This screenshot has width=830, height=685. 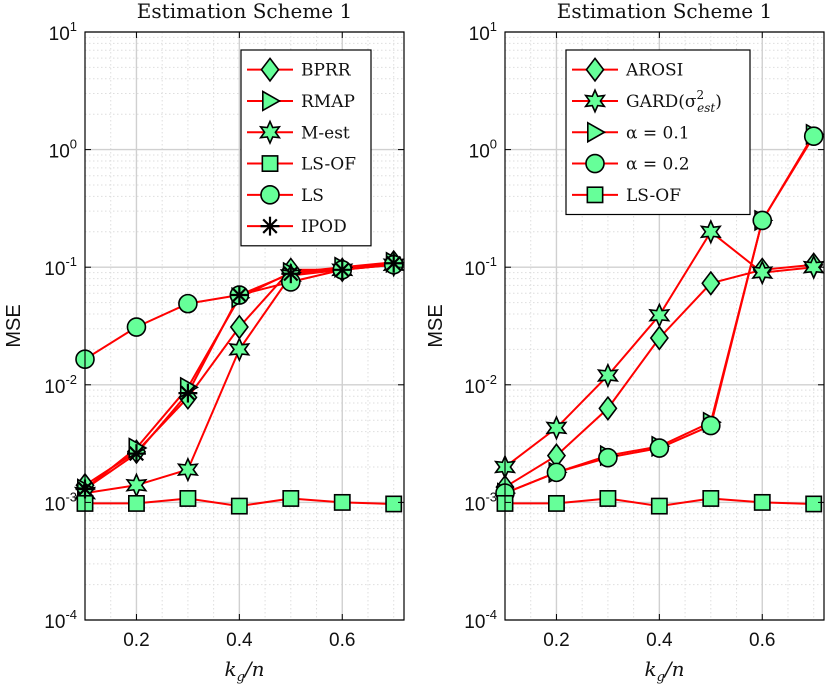 What do you see at coordinates (60, 502) in the screenshot?
I see `left-y-tick-label: 10⁻³` at bounding box center [60, 502].